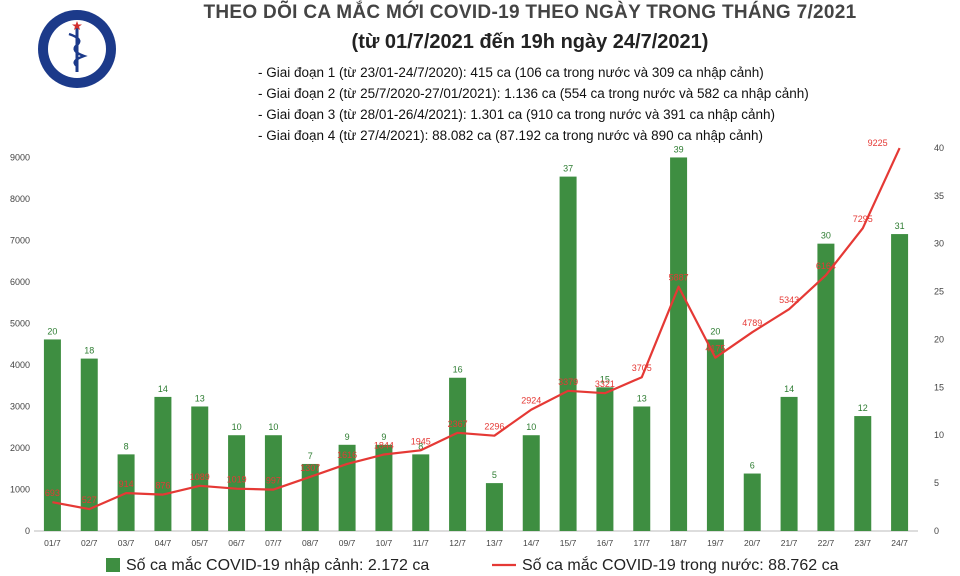  I want to click on domestic-cases-point-label: 4175, so click(715, 349).